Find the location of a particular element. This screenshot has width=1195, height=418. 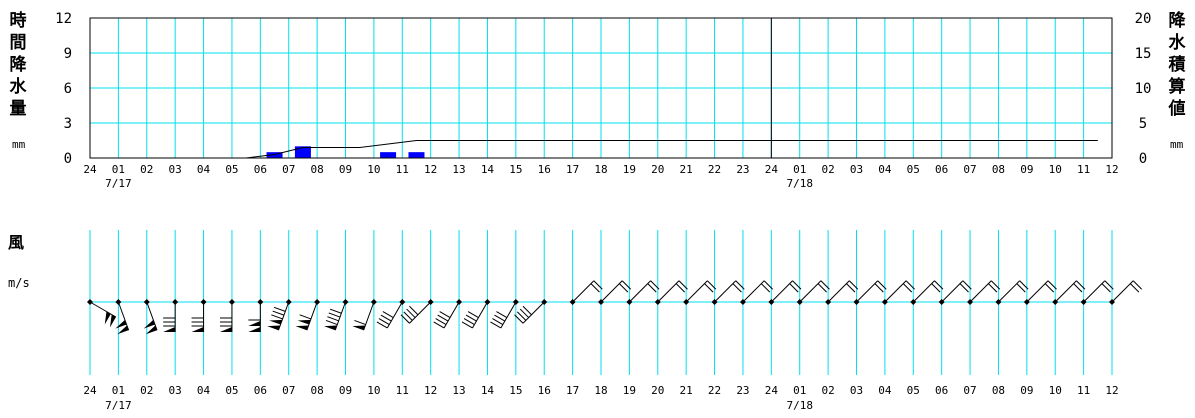

hourly-precip-unit: mm is located at coordinates (19, 144).